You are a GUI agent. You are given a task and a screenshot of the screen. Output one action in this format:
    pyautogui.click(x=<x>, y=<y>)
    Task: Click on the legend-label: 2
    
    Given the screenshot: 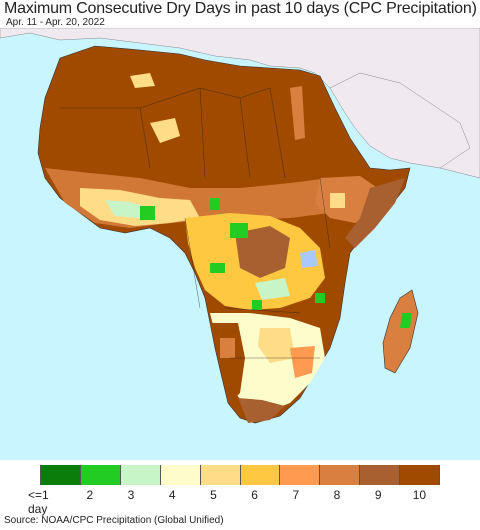 What is the action you would take?
    pyautogui.click(x=90, y=495)
    